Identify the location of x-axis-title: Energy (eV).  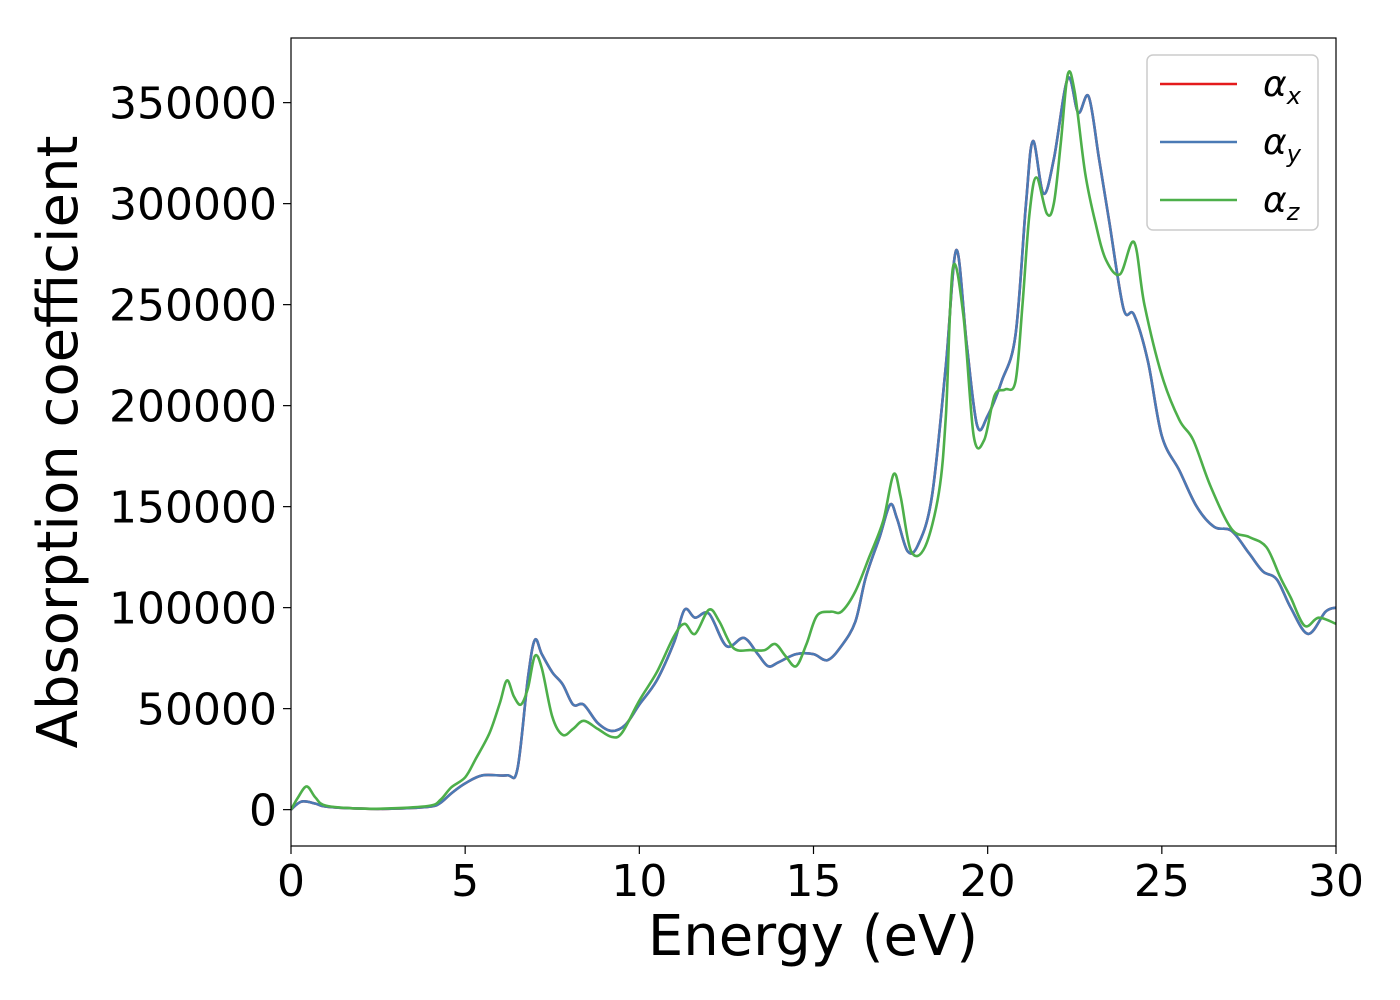
(813, 936).